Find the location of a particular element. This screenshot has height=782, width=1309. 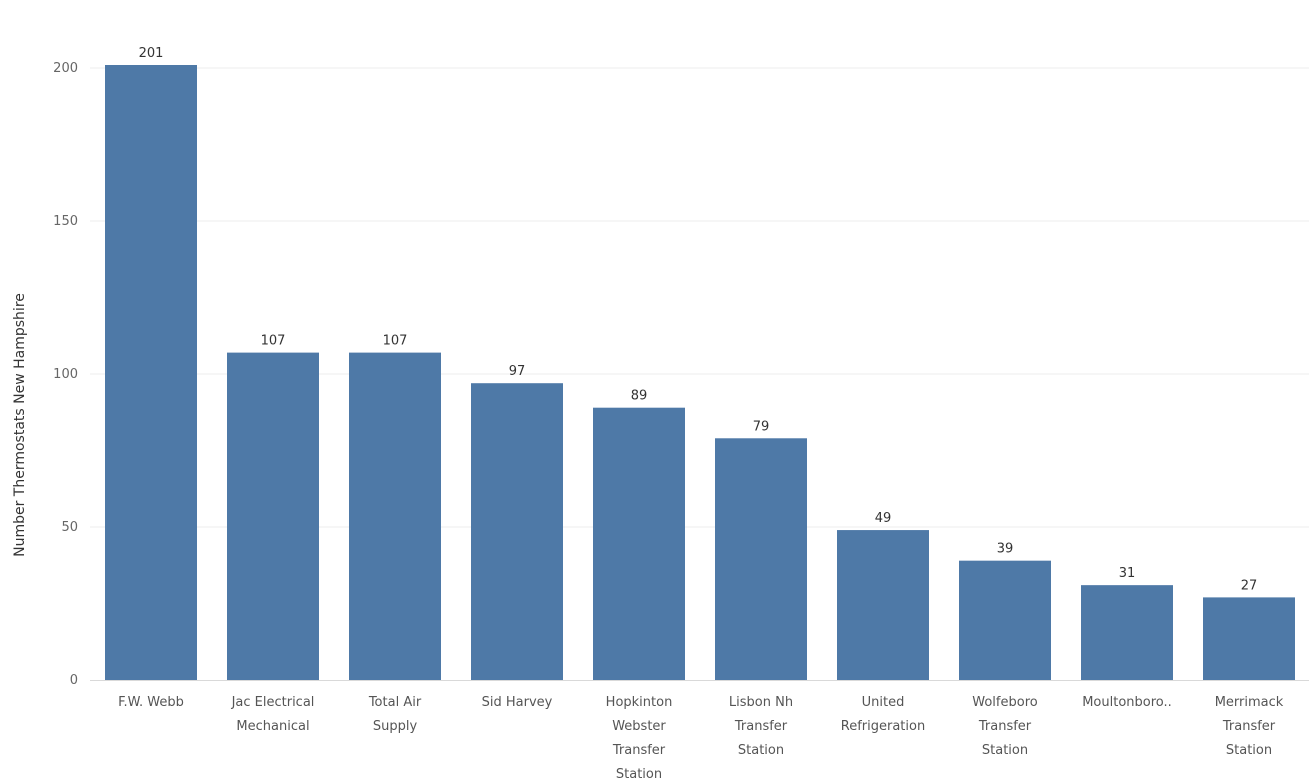

data-label-3: 107 is located at coordinates (395, 341).